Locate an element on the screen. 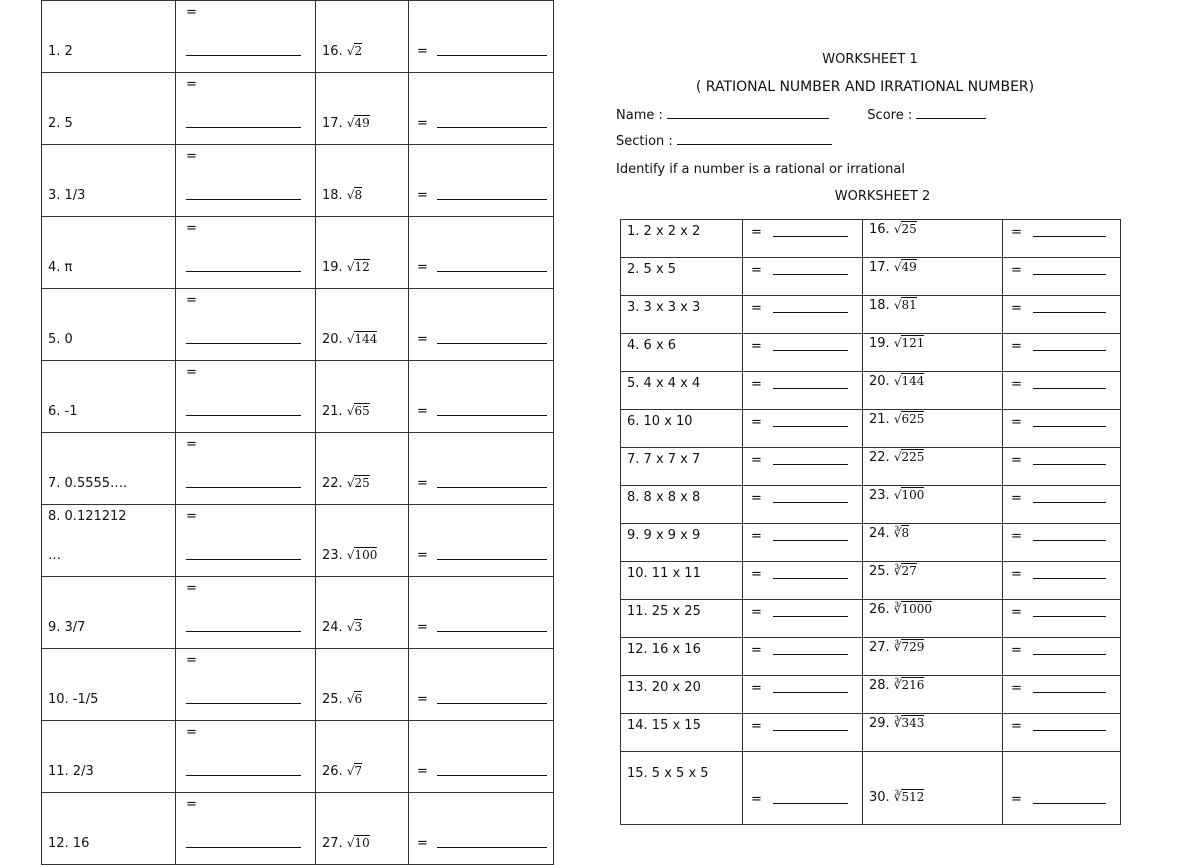 The width and height of the screenshot is (1200, 865). name-field is located at coordinates (748, 118).